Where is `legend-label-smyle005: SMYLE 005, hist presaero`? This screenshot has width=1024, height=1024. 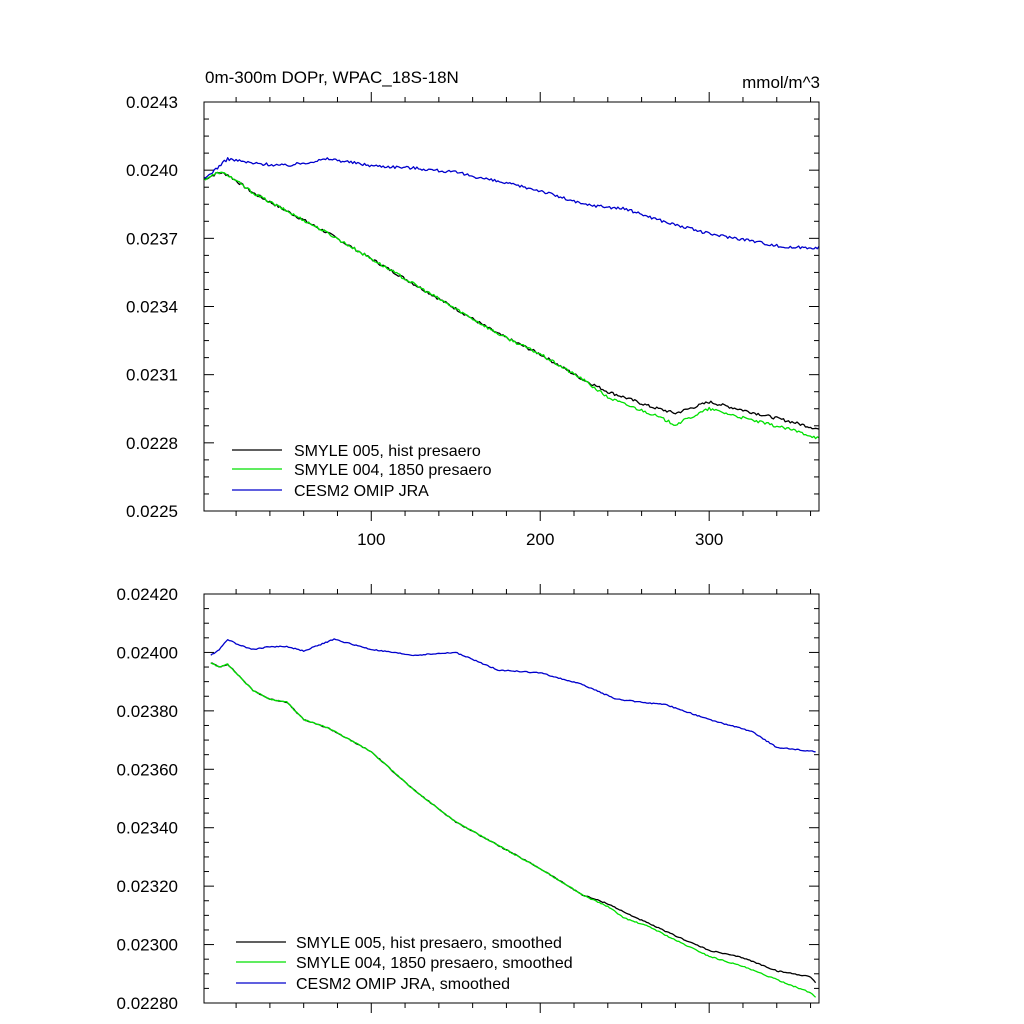 legend-label-smyle005: SMYLE 005, hist presaero is located at coordinates (387, 451).